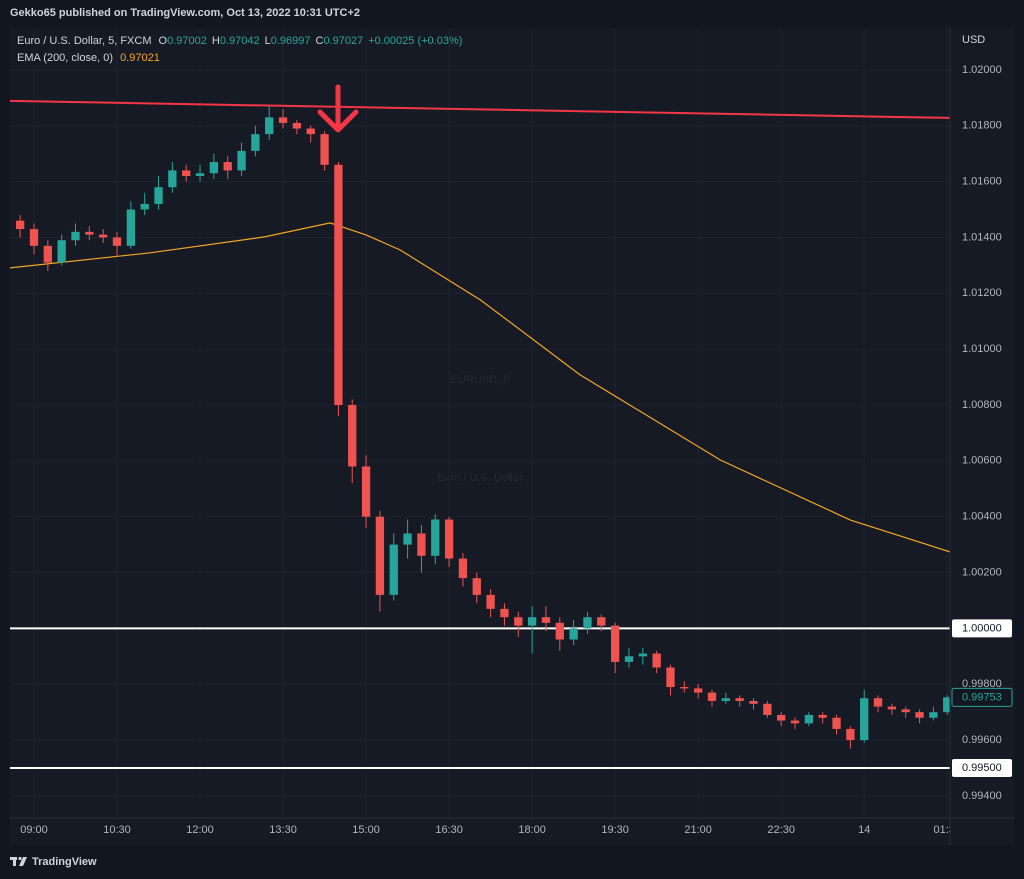 The width and height of the screenshot is (1024, 879). Describe the element at coordinates (140, 58) in the screenshot. I see `indicator-value: 0.97021` at that location.